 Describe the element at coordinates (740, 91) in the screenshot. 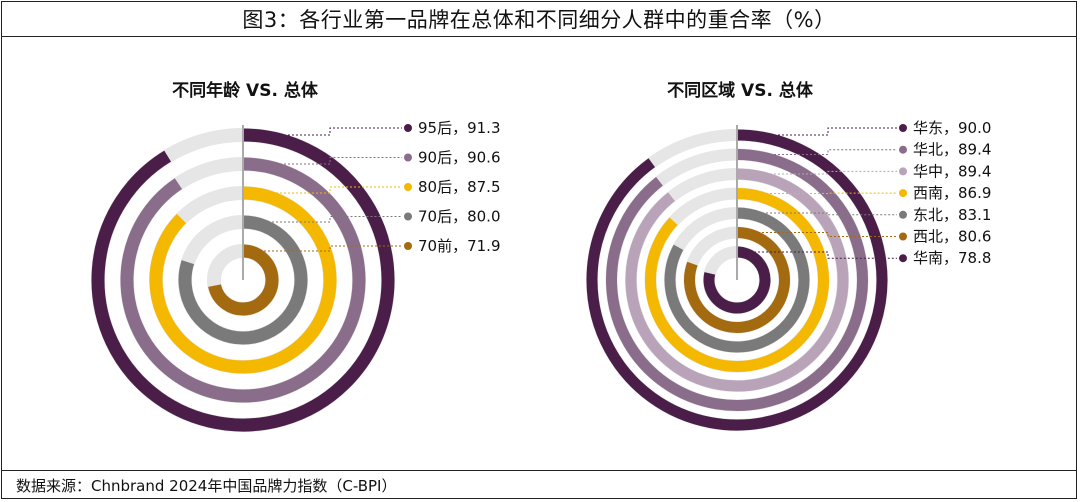

I see `region-chart-title: 不同区域 VS. 总体` at that location.